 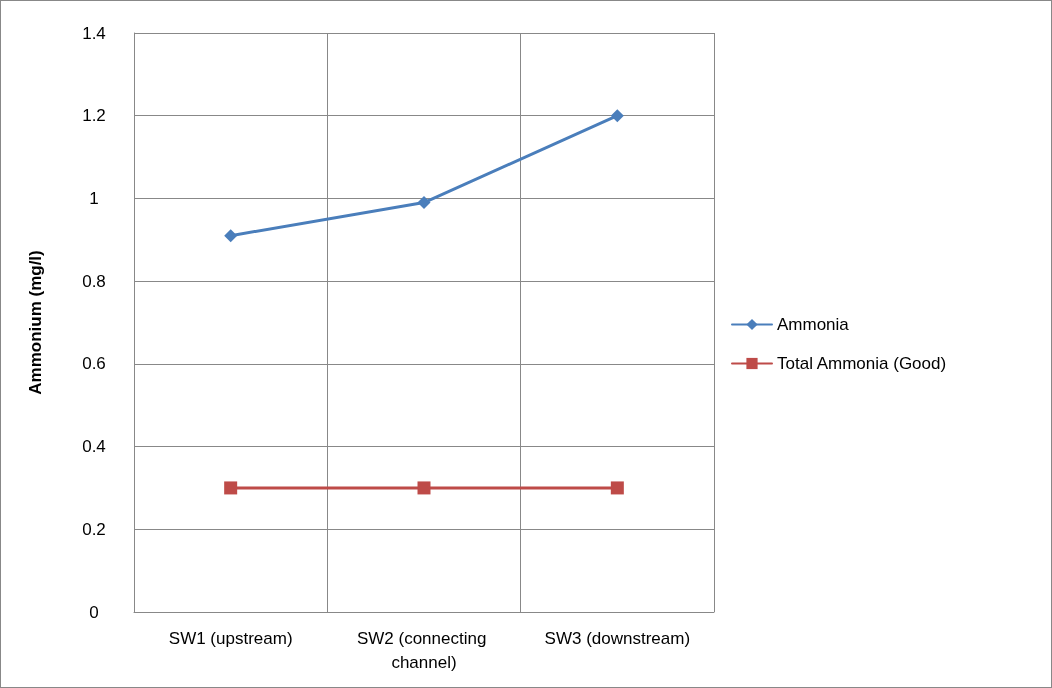 I want to click on x-tick-label: SW3 (downstream), so click(x=617, y=638).